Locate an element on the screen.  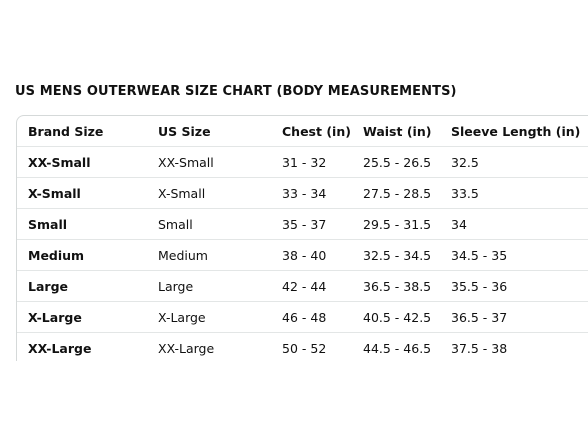
table-row: X-Small X-Small 33 - 34 27.5 - 28.5 33.5 is located at coordinates (302, 193).